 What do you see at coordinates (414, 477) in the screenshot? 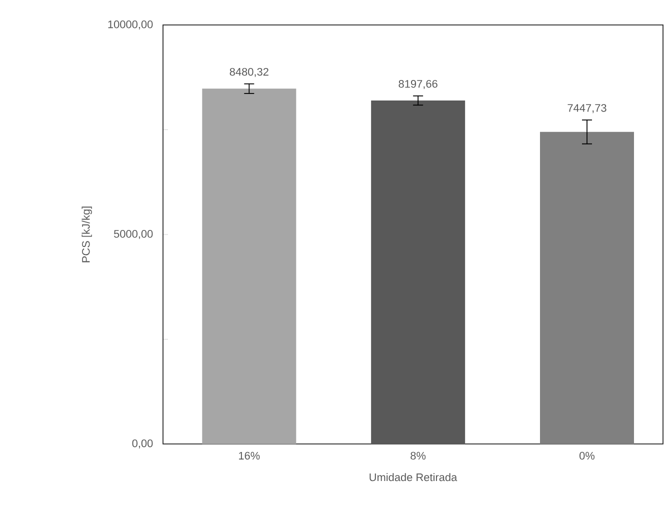
I see `x-axis-title: Umidade Retirada` at bounding box center [414, 477].